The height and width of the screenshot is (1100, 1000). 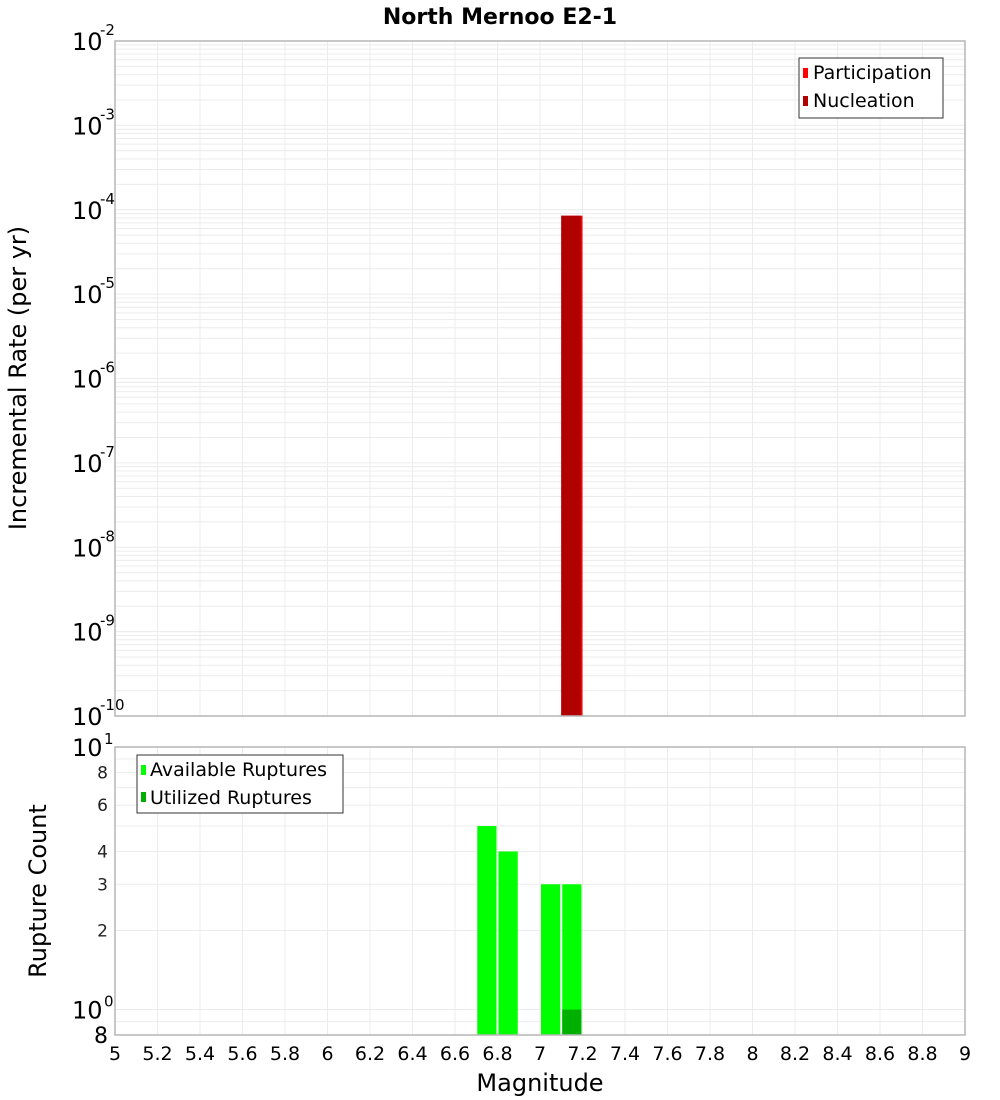 What do you see at coordinates (500, 17) in the screenshot?
I see `chart-title: North Mernoo E2-1` at bounding box center [500, 17].